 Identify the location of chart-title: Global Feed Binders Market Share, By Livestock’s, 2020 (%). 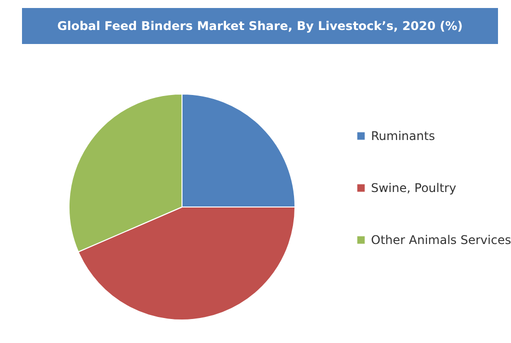
(260, 26).